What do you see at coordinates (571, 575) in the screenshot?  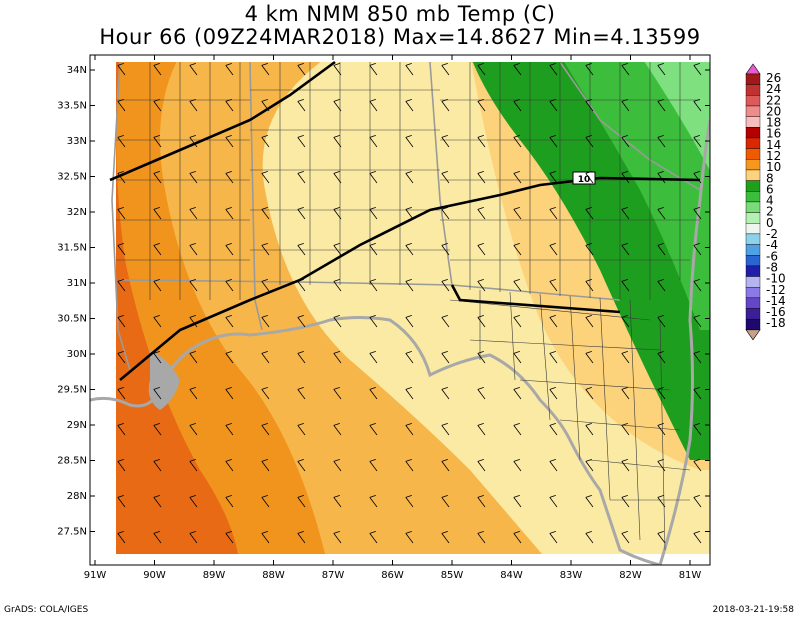 I see `lon-label: 83W` at bounding box center [571, 575].